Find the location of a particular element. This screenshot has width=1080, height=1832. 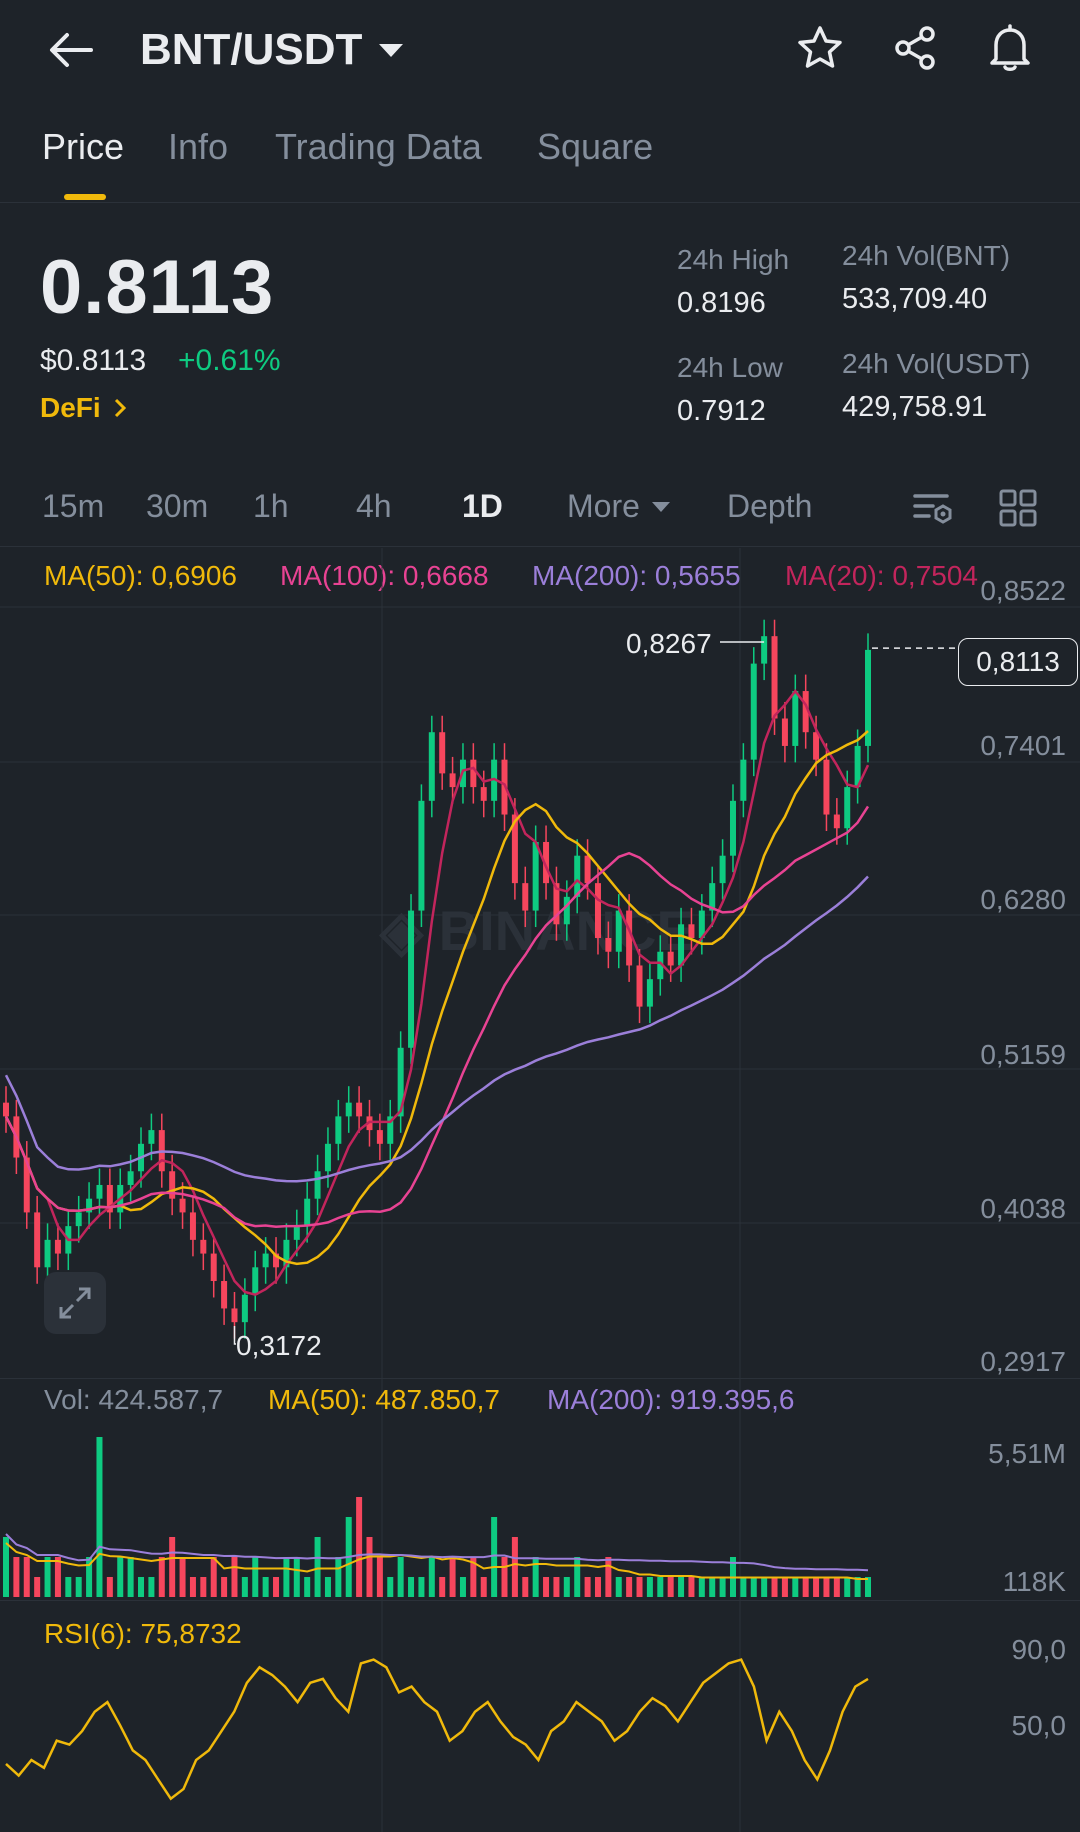

grid-icon is located at coordinates (1018, 508).